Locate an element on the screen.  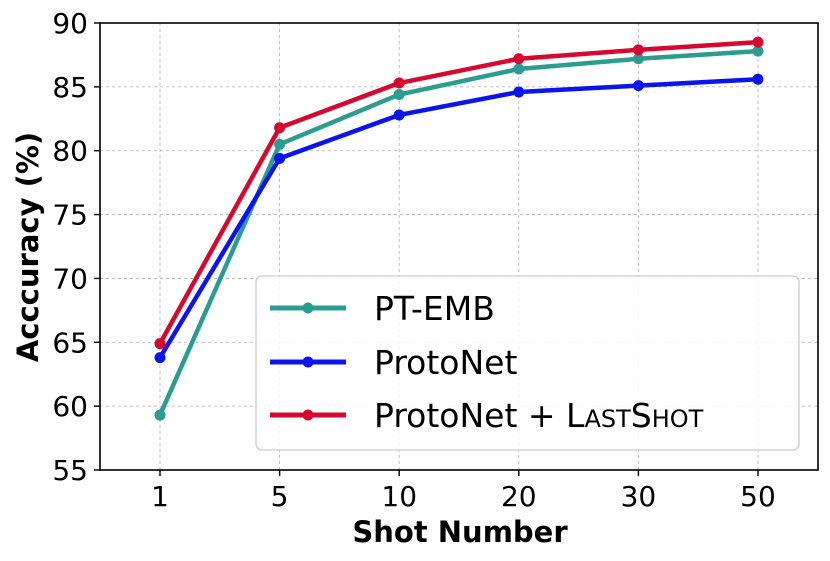
y-tick-label: 75 is located at coordinates (70, 215).